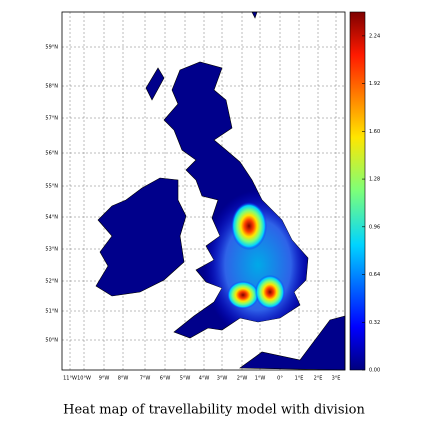 This screenshot has height=431, width=428. I want to click on lon-label: 4°W, so click(204, 379).